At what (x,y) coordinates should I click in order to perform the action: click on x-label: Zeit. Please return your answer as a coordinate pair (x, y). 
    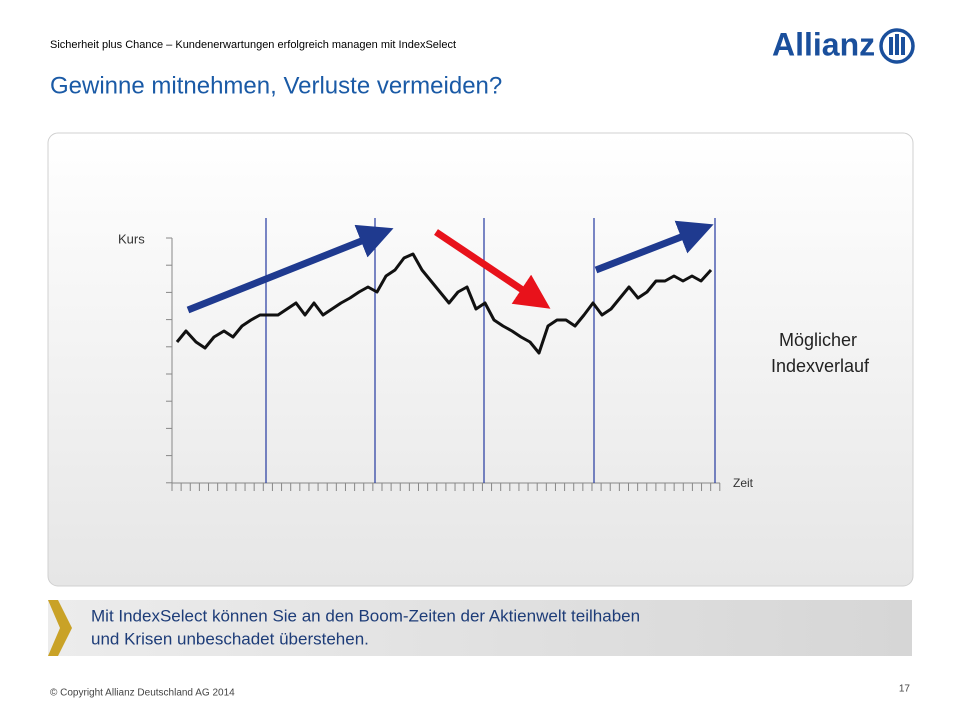
    Looking at the image, I should click on (743, 483).